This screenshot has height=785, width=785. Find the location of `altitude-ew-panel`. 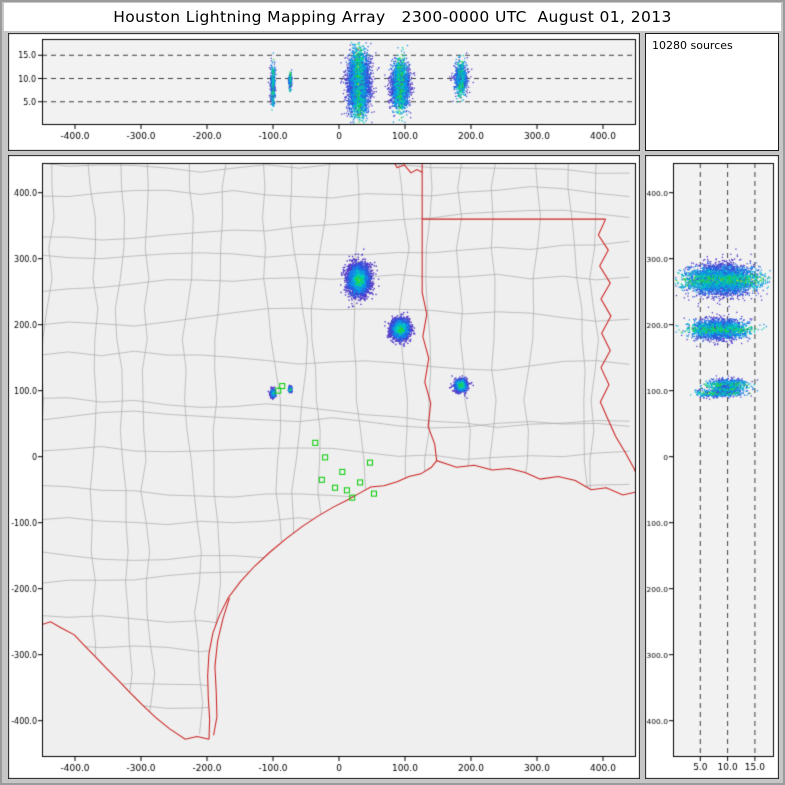

altitude-ew-panel is located at coordinates (324, 92).